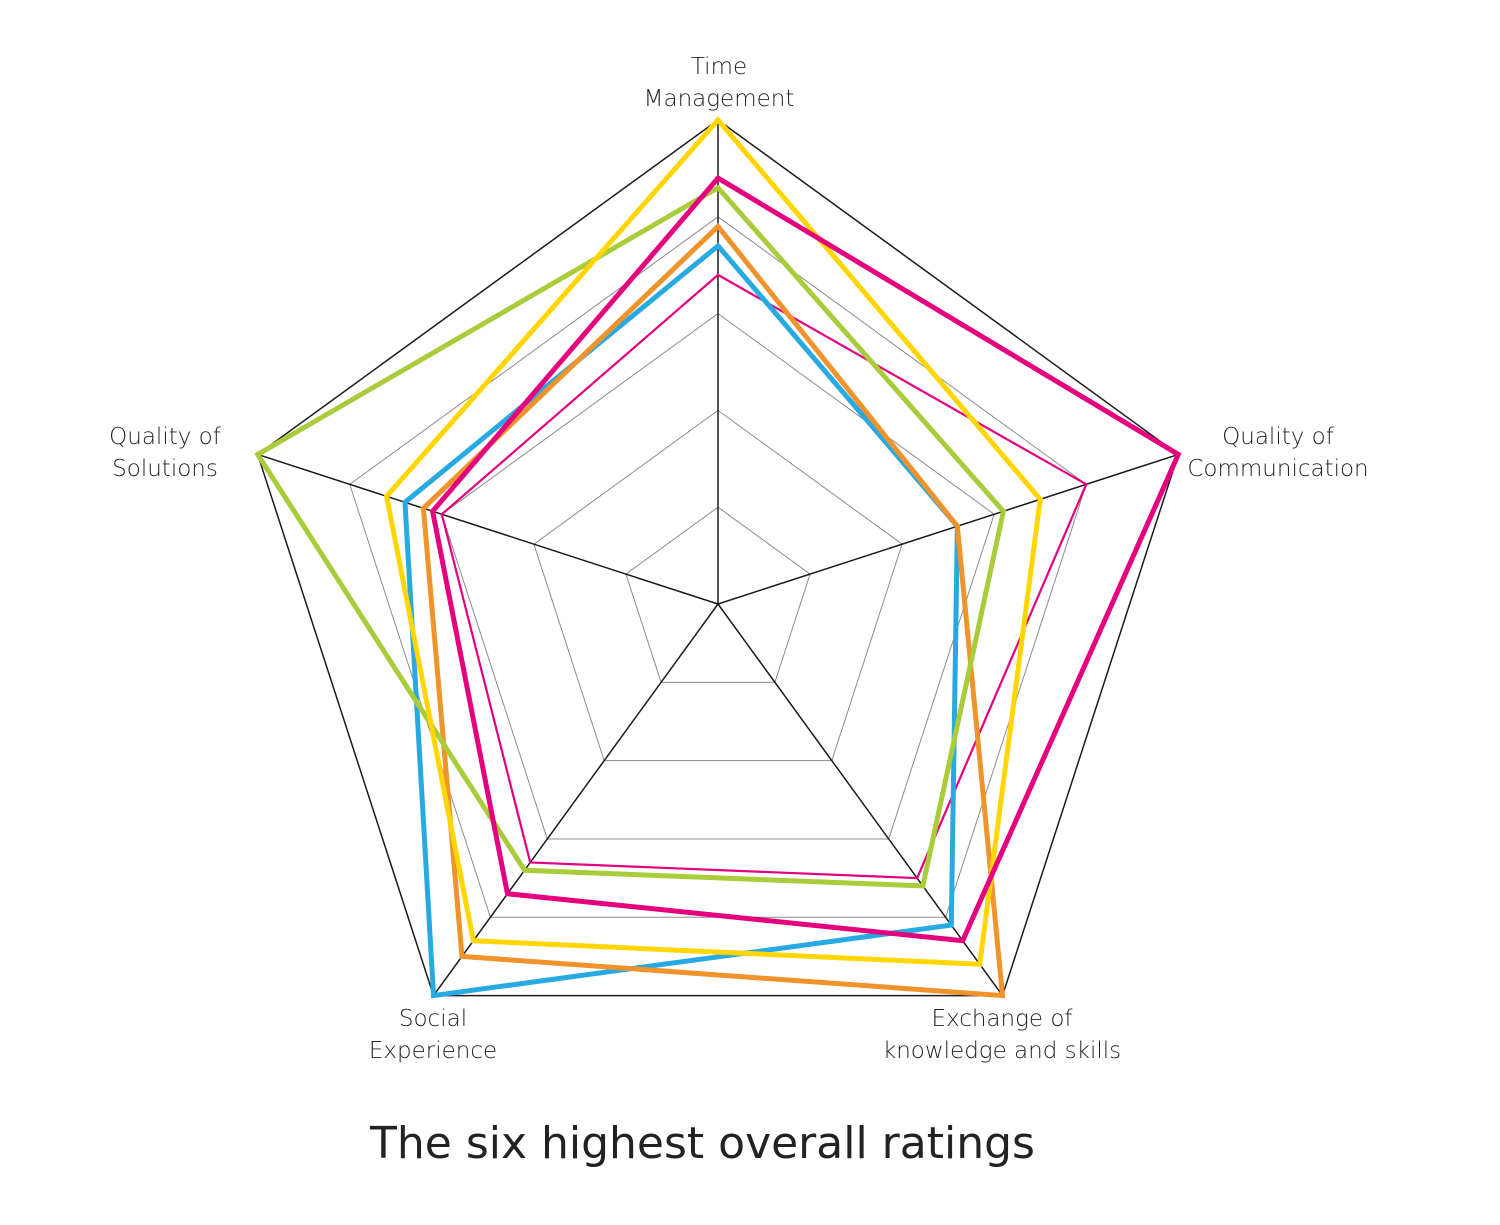 The image size is (1500, 1225). Describe the element at coordinates (433, 1051) in the screenshot. I see `axis-label-social-line-2: Experience` at that location.